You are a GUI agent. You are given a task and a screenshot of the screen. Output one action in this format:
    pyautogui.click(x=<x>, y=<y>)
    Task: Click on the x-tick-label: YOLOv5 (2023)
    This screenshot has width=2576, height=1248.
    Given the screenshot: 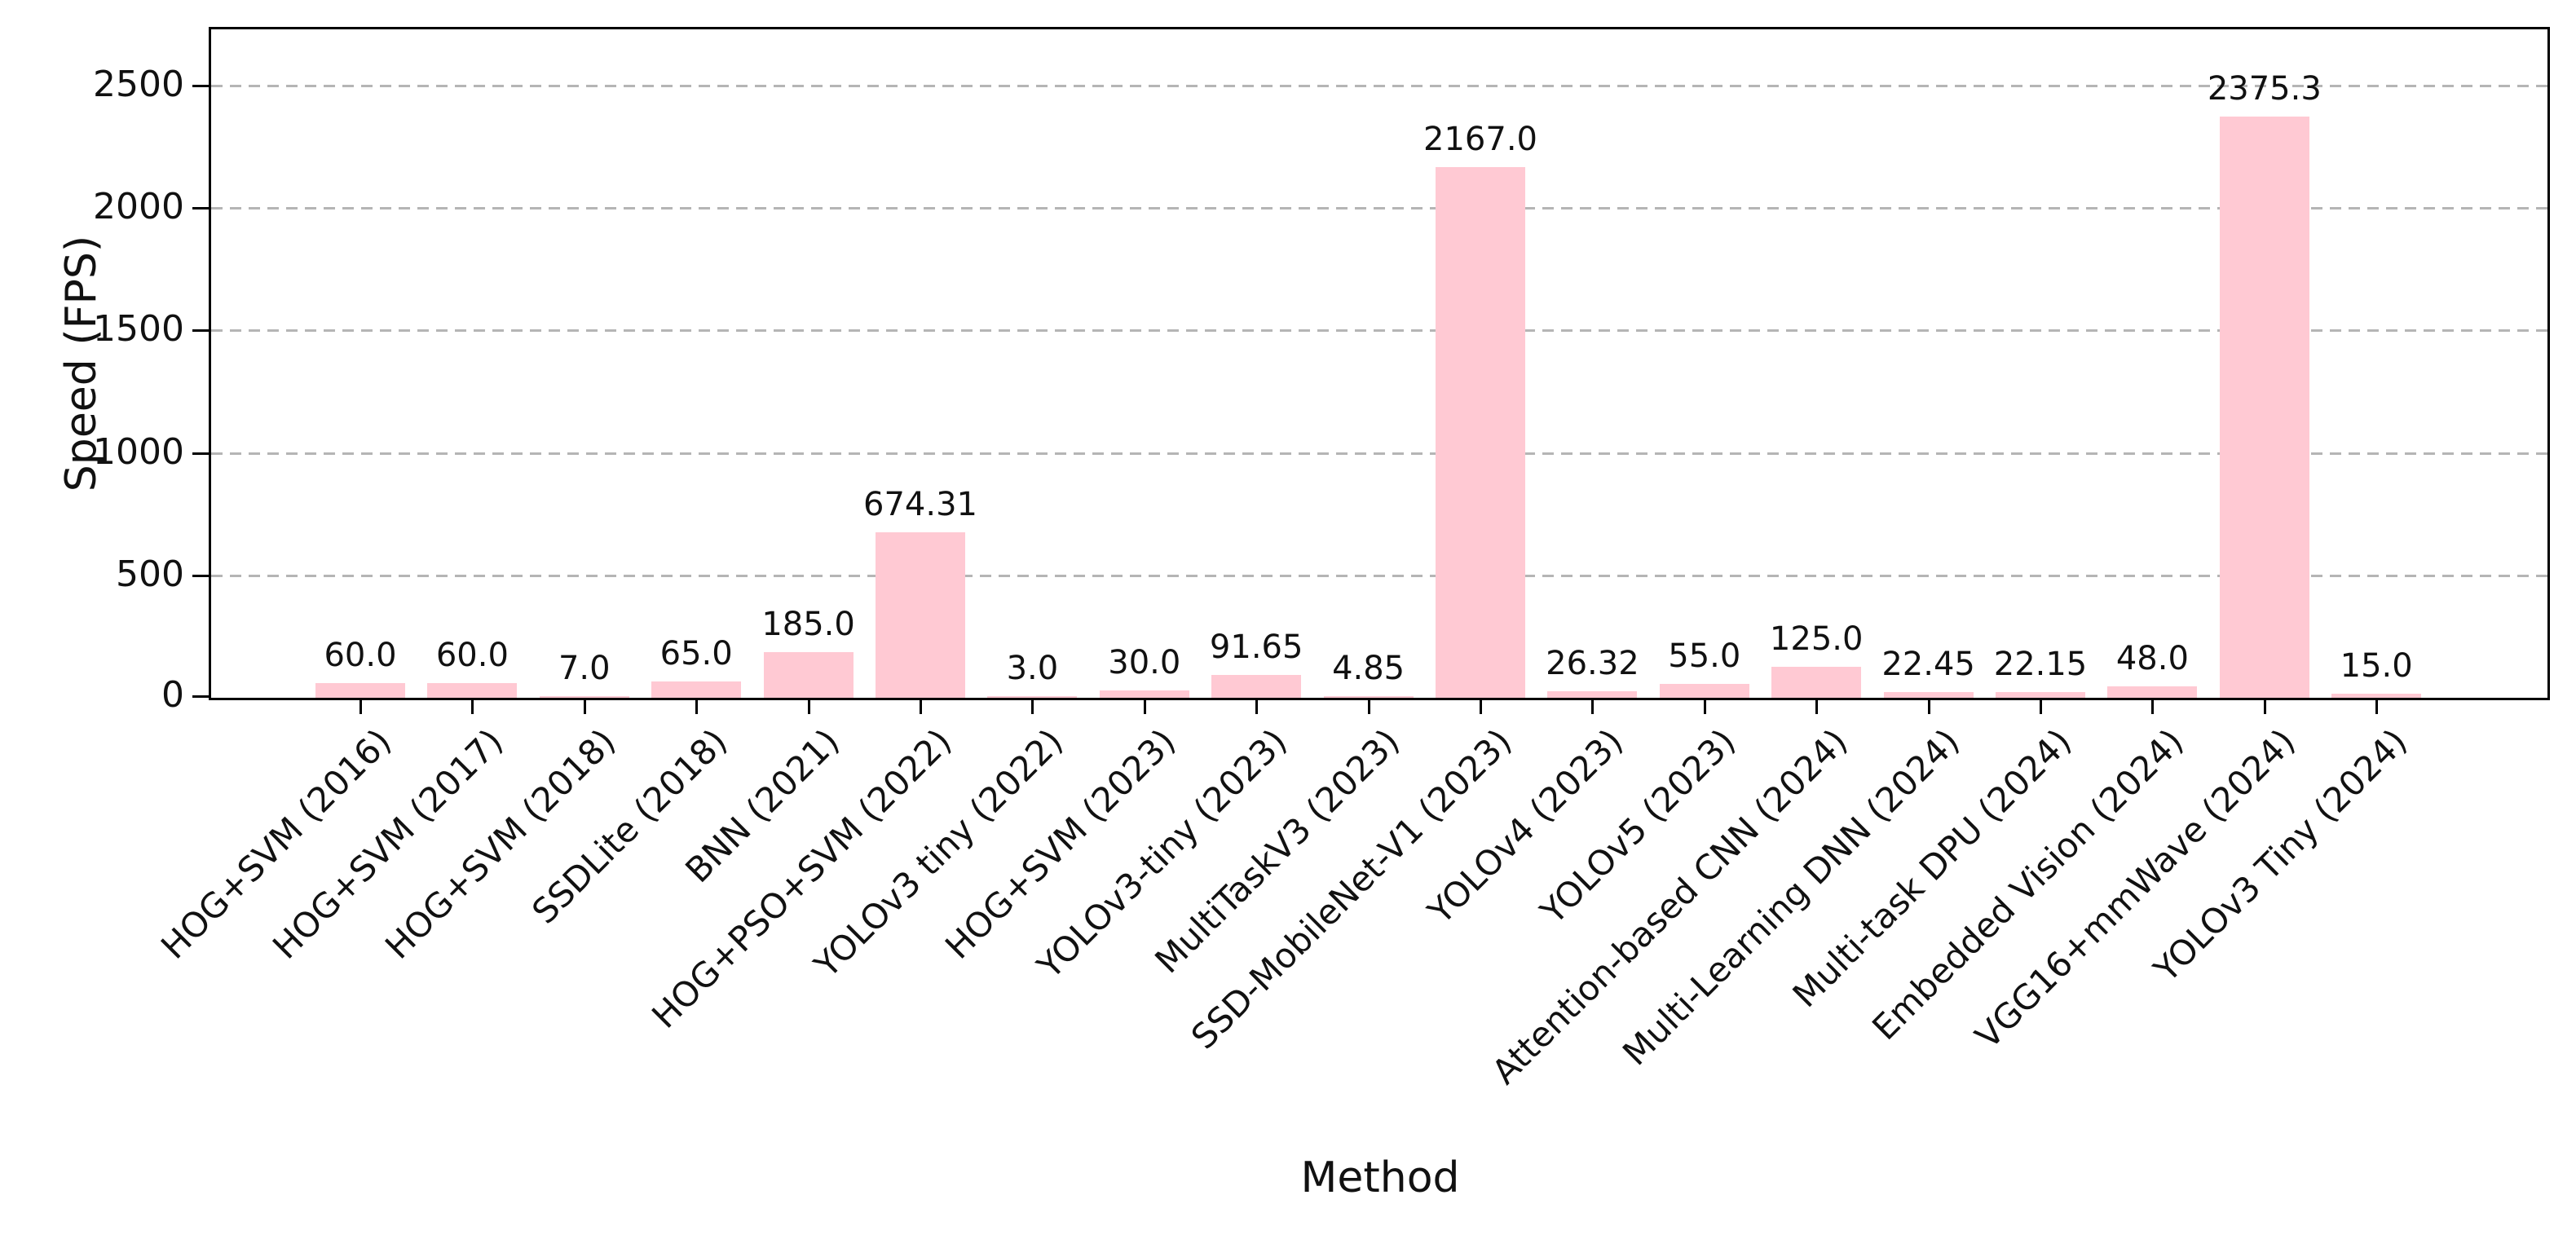 What is the action you would take?
    pyautogui.click(x=1638, y=826)
    